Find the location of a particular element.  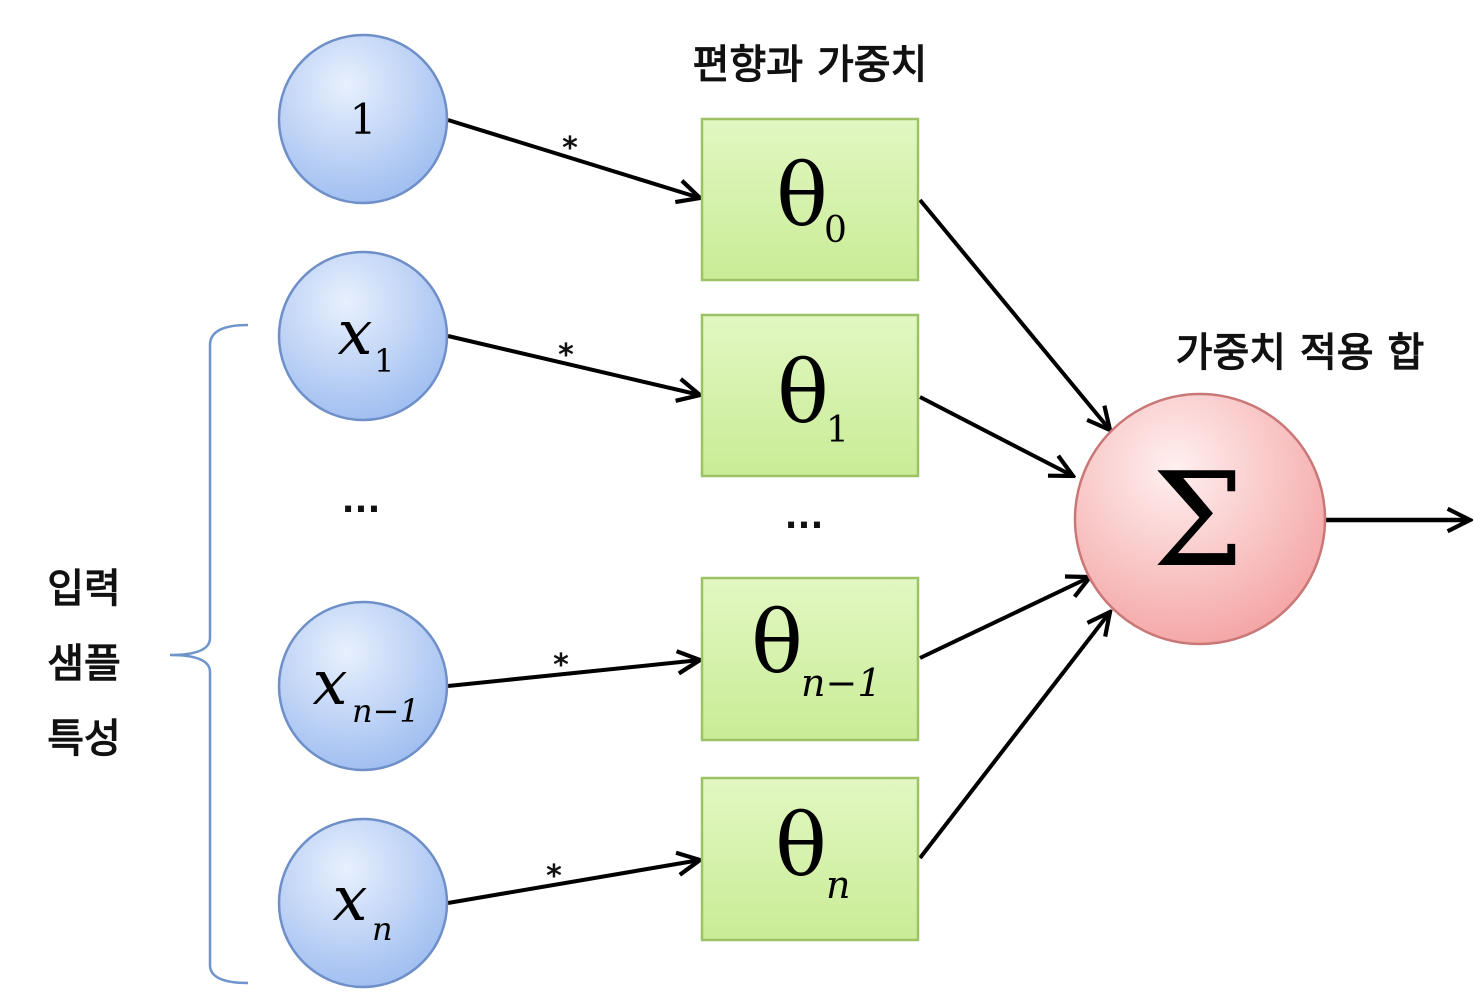

weight-box-thetan-subscript: n is located at coordinates (838, 885).